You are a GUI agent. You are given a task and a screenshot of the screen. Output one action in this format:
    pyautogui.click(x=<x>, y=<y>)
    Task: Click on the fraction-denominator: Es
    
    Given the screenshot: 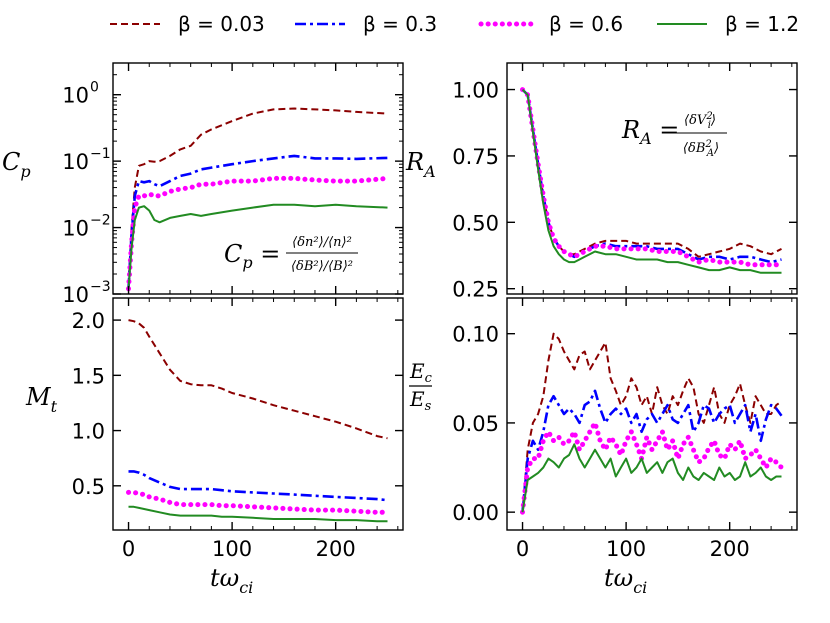 What is the action you would take?
    pyautogui.click(x=420, y=400)
    